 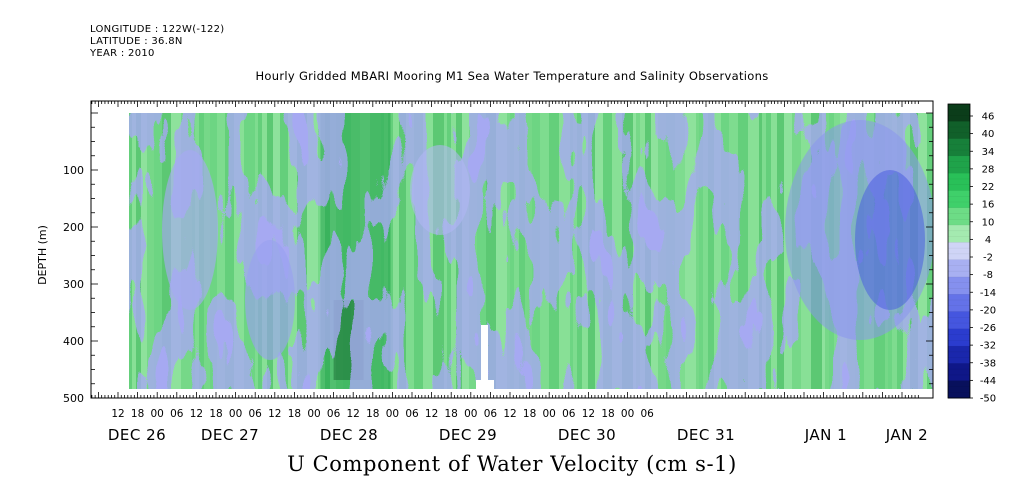 What do you see at coordinates (988, 258) in the screenshot?
I see `colorbar-label: -2` at bounding box center [988, 258].